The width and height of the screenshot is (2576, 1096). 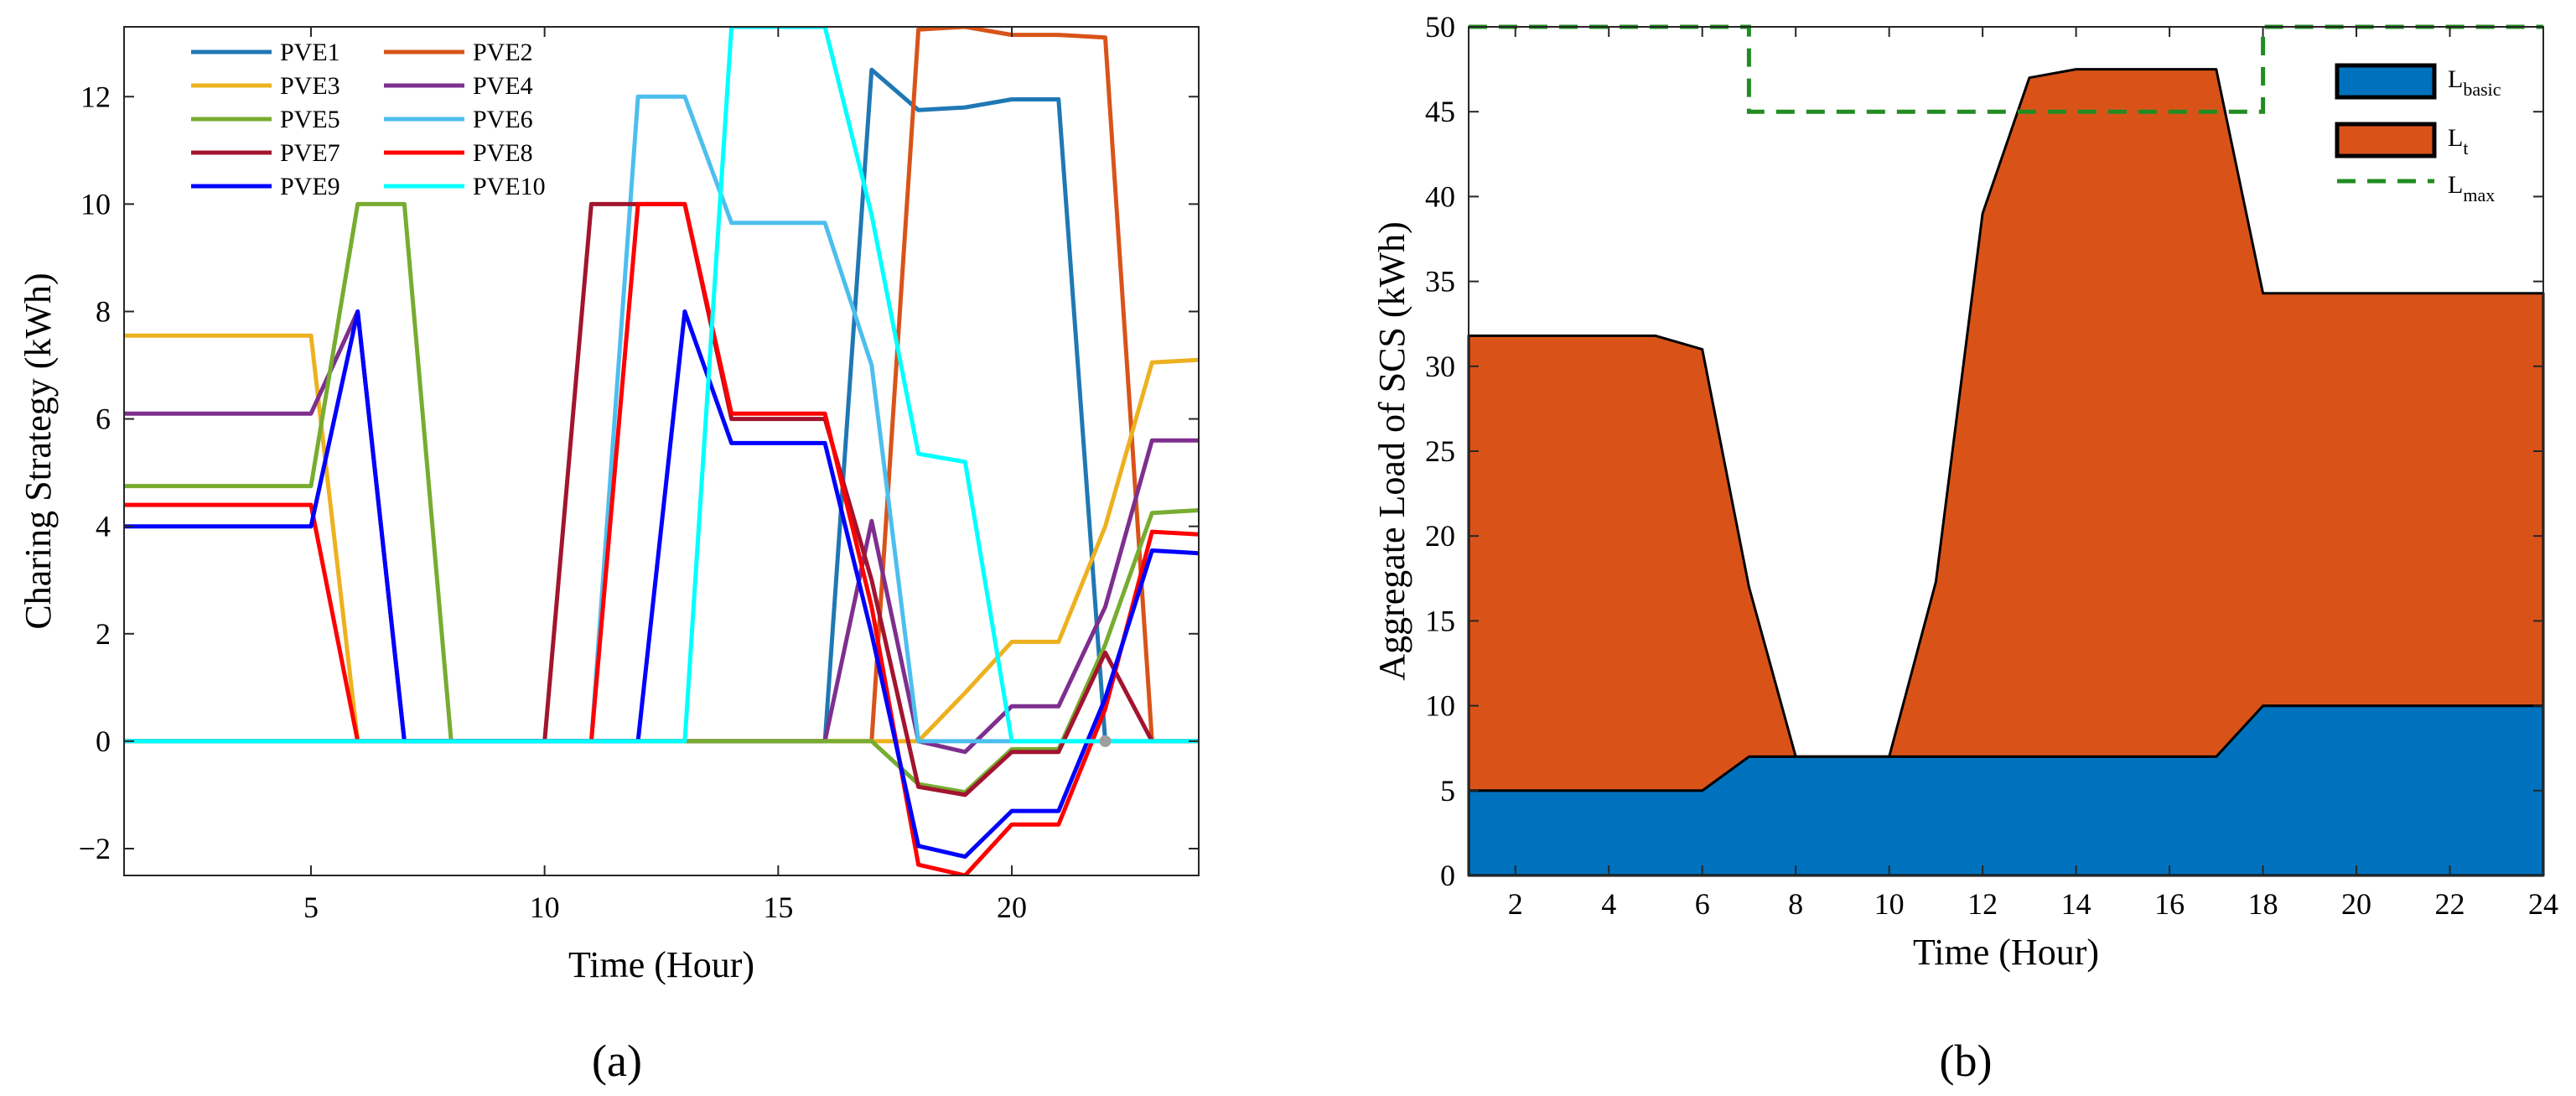 What do you see at coordinates (1440, 536) in the screenshot?
I see `y-tick-label: 20` at bounding box center [1440, 536].